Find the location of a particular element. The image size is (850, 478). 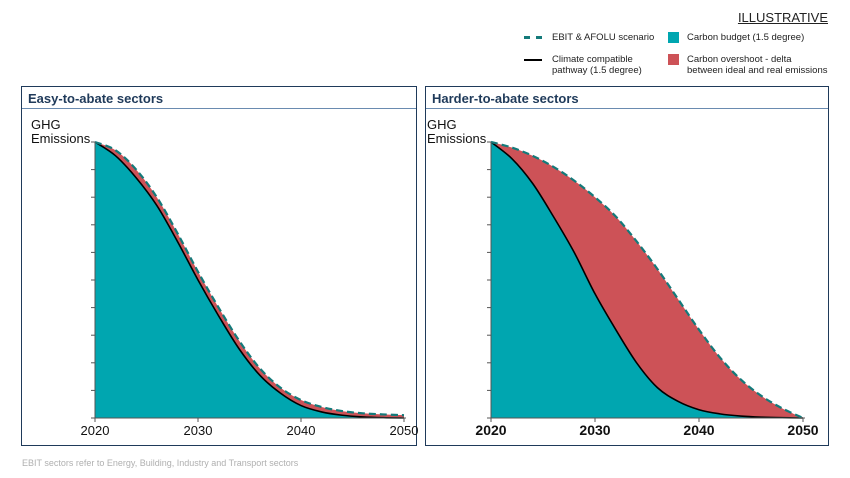

illustrative-label: ILLUSTRATIVE is located at coordinates (782, 17).